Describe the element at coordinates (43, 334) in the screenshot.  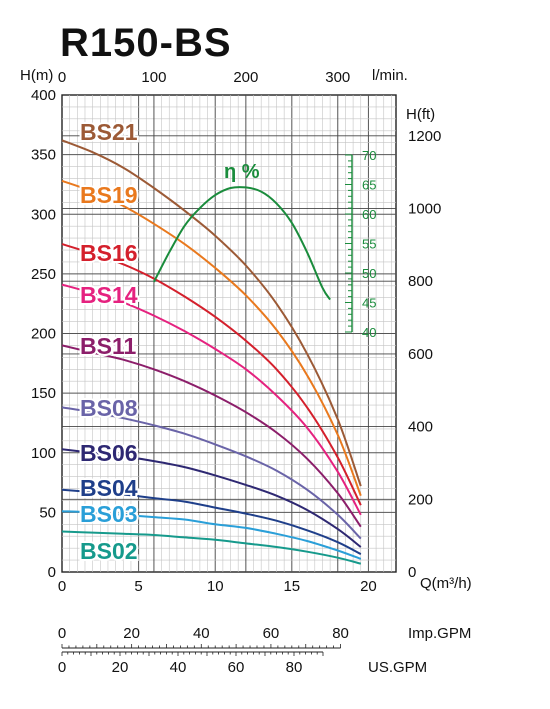
I see `y-tick-label: 200` at that location.